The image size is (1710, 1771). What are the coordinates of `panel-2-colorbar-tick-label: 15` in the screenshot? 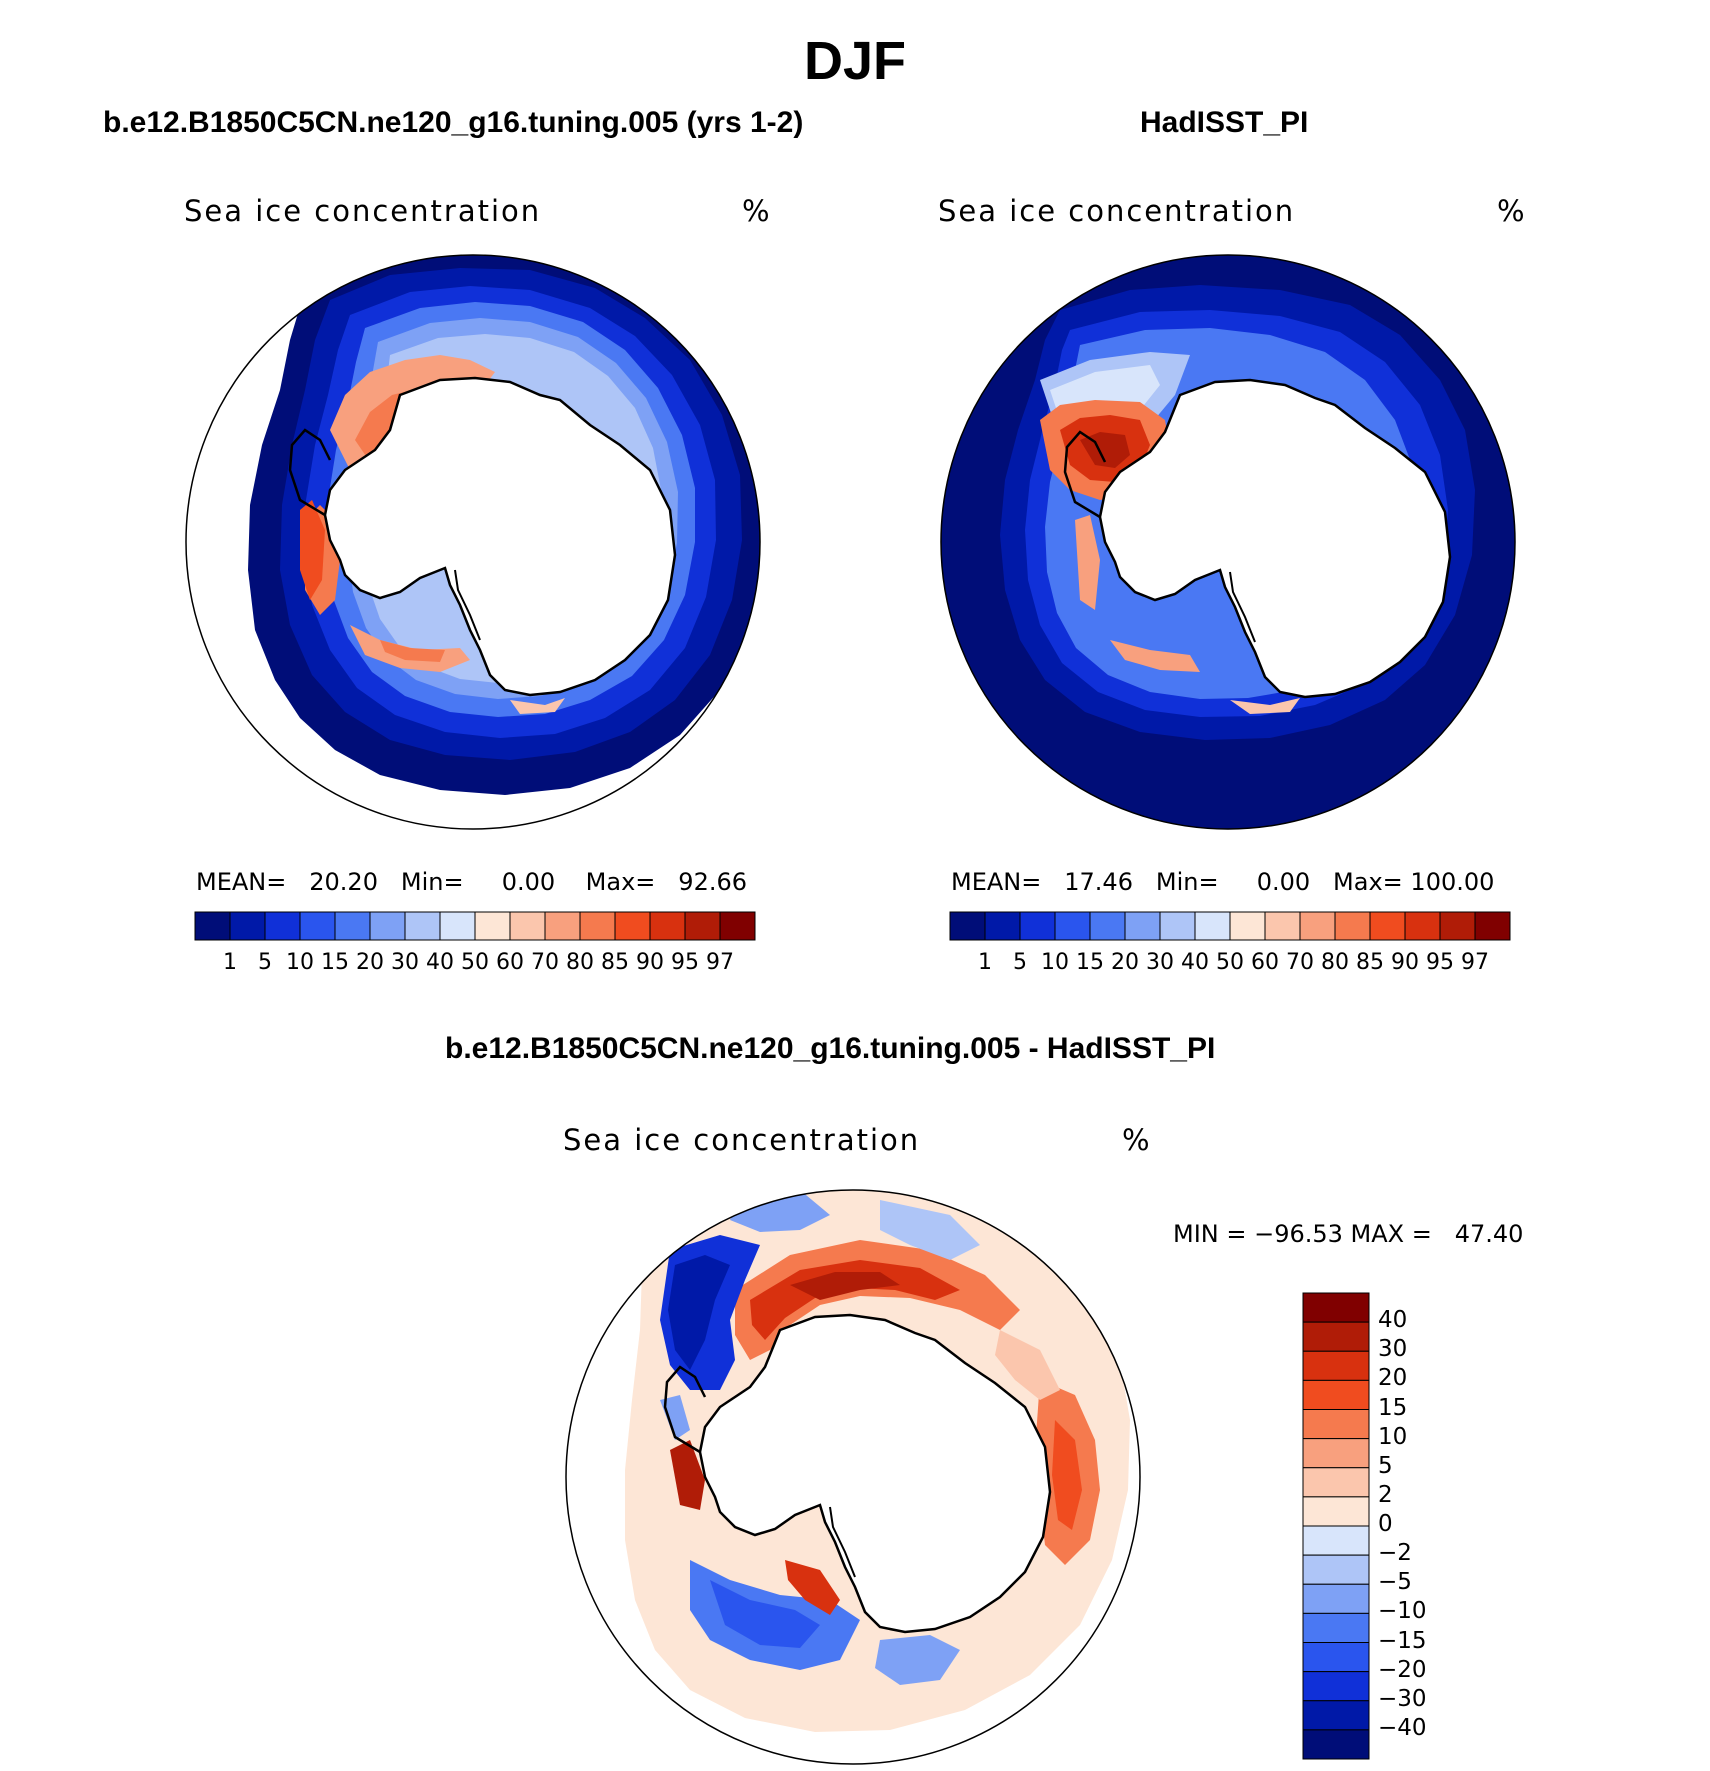 It's located at (1090, 962).